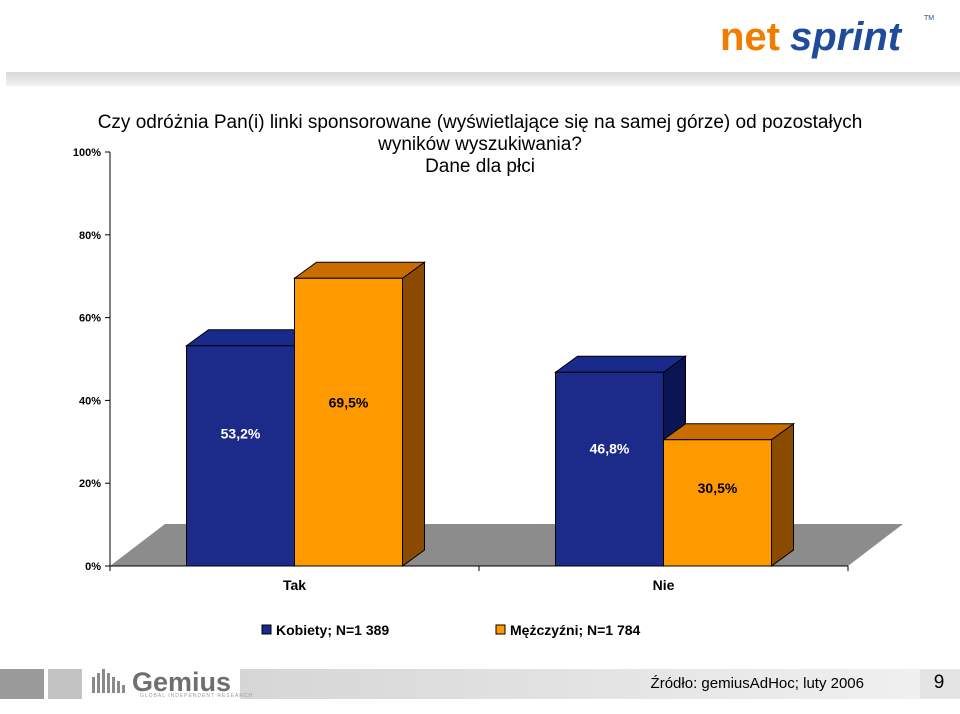 The width and height of the screenshot is (960, 714). Describe the element at coordinates (90, 401) in the screenshot. I see `y-tick-label: 40%` at that location.